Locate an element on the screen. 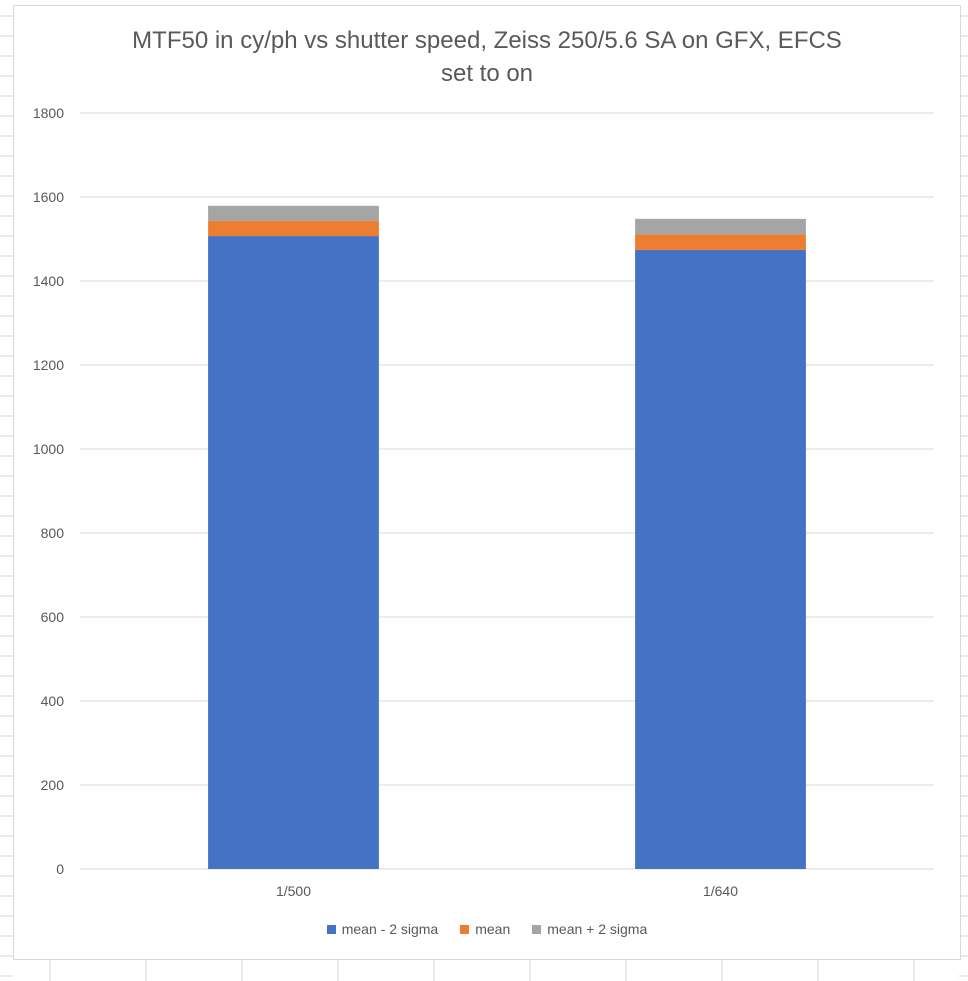  legend-item-upper: mean + 2 sigma is located at coordinates (589, 929).